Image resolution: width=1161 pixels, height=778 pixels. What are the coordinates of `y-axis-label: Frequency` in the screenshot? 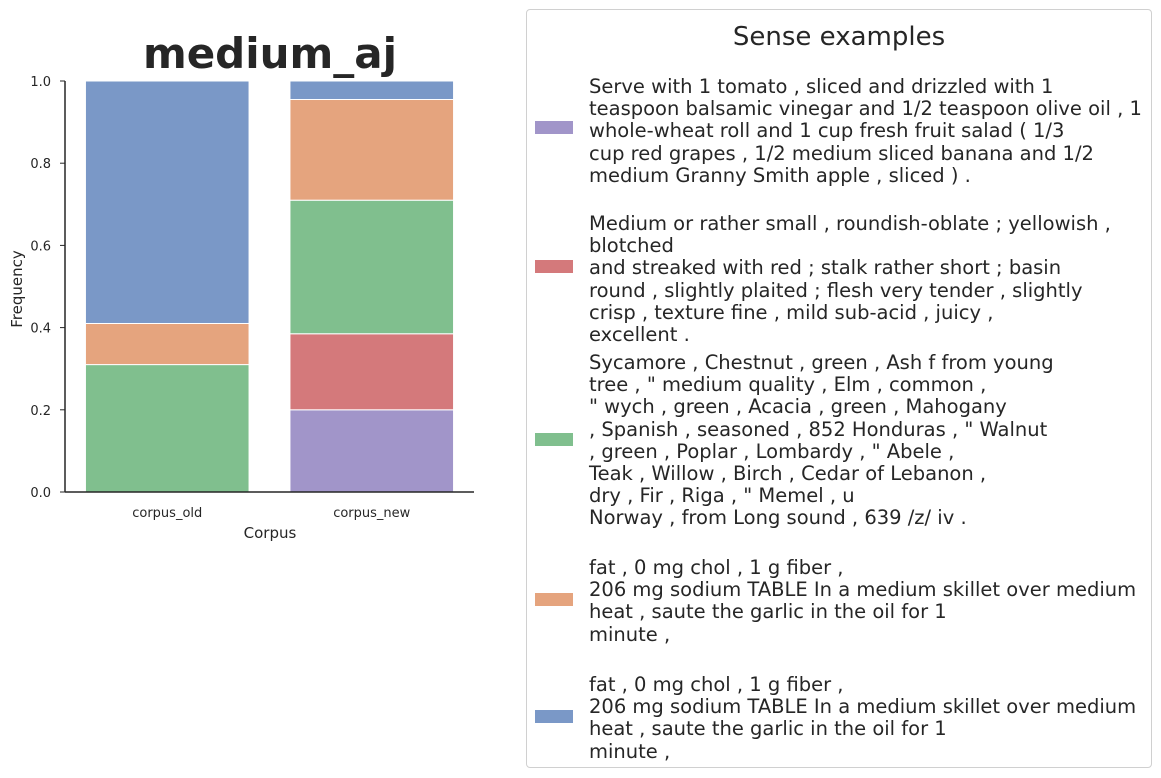 It's located at (17, 289).